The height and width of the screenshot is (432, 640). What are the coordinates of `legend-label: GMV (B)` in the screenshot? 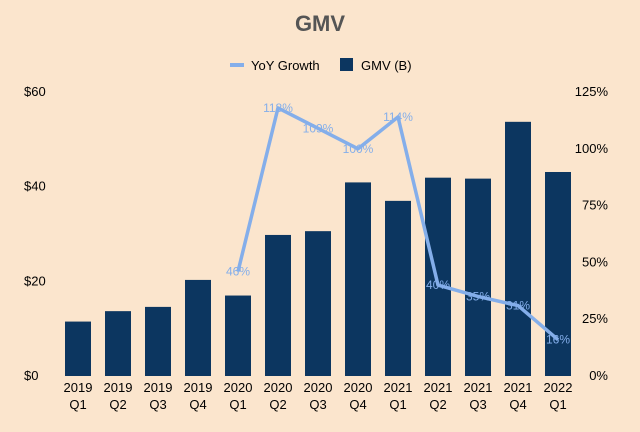 It's located at (386, 65).